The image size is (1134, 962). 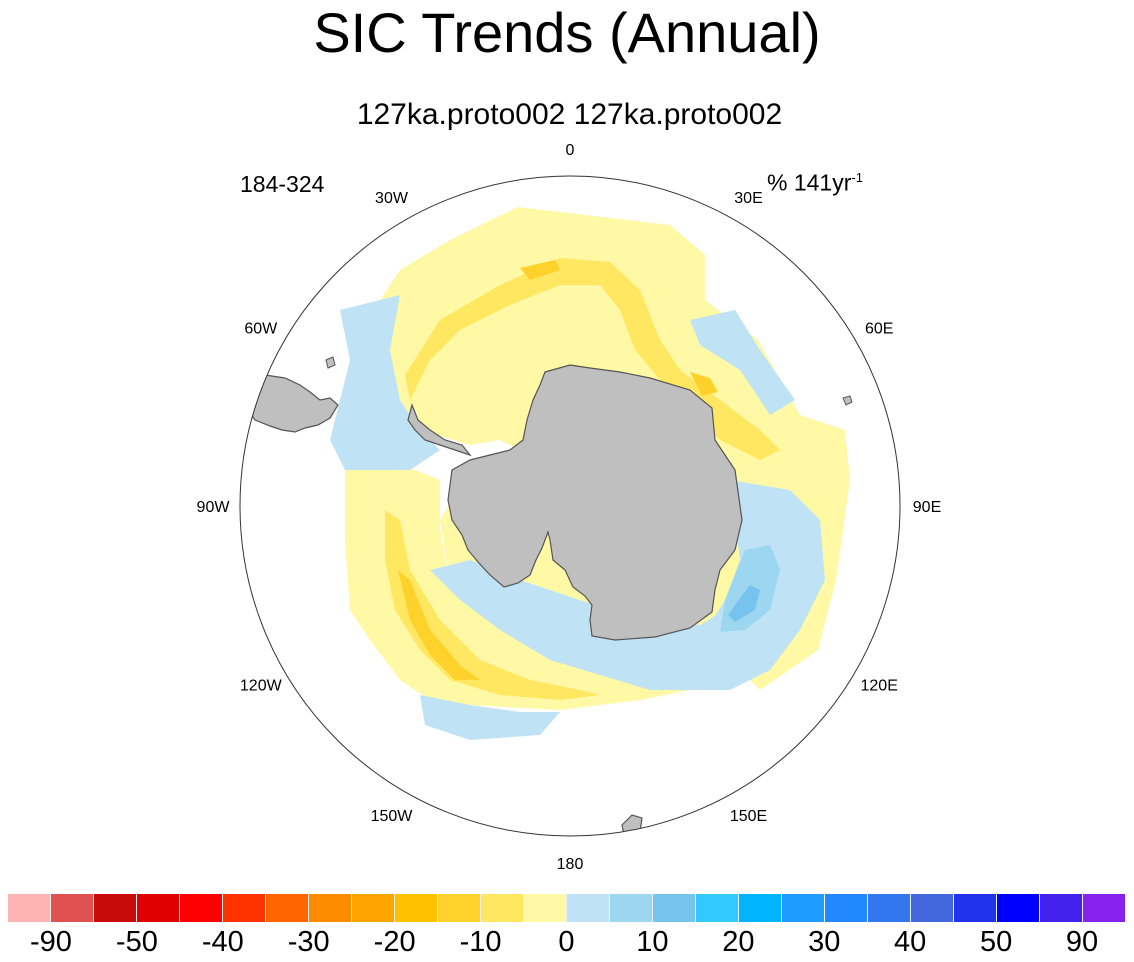 What do you see at coordinates (996, 942) in the screenshot?
I see `colorbar-label: 50` at bounding box center [996, 942].